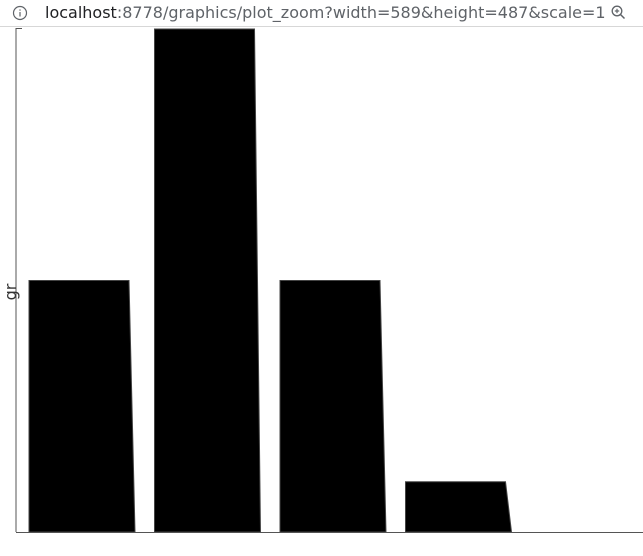  I want to click on info-icon, so click(20, 13).